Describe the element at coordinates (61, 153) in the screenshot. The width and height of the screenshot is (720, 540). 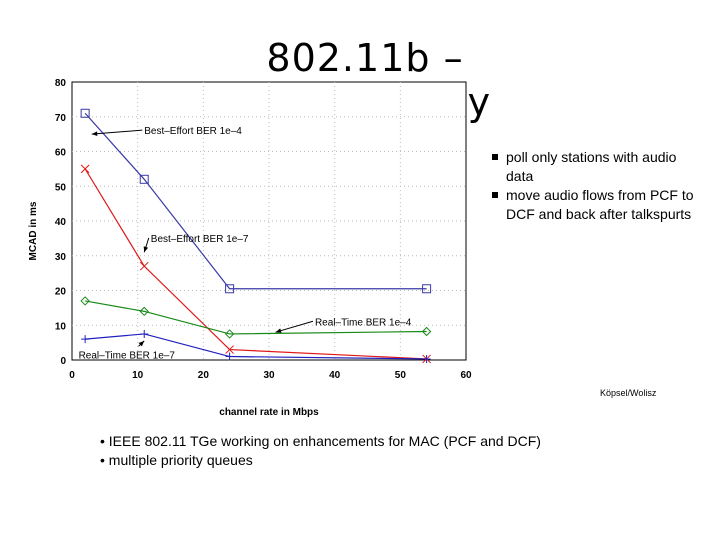
I see `y-tick-label: 60` at that location.